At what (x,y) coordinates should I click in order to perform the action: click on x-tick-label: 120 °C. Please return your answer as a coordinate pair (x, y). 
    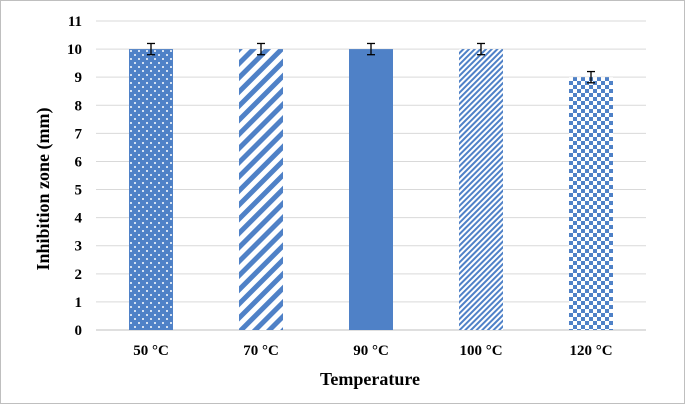
    Looking at the image, I should click on (590, 351).